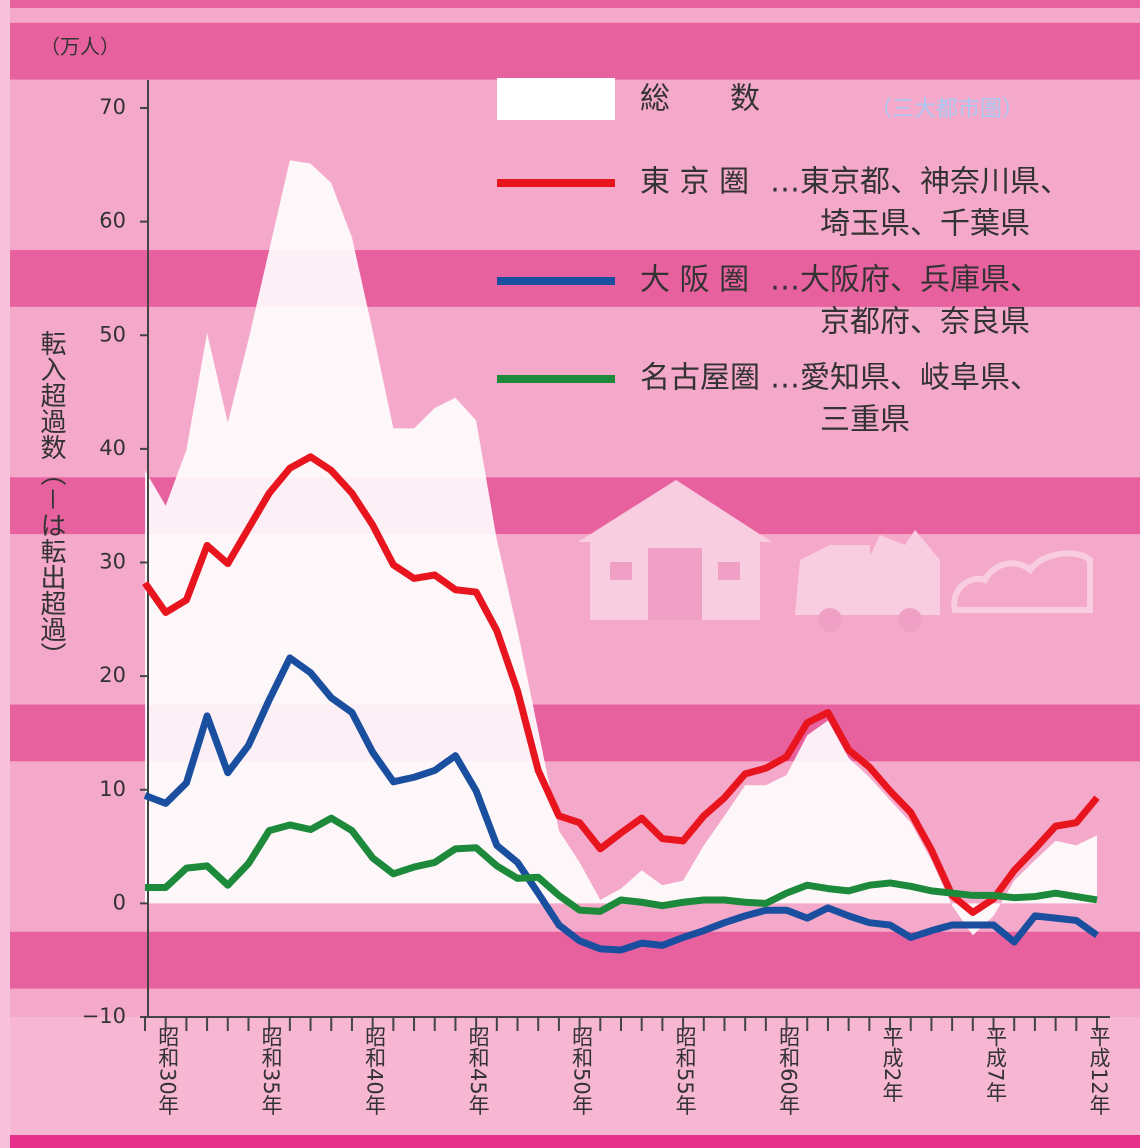 The width and height of the screenshot is (1140, 1148). I want to click on legend-description: 埼玉県、千葉県, so click(925, 224).